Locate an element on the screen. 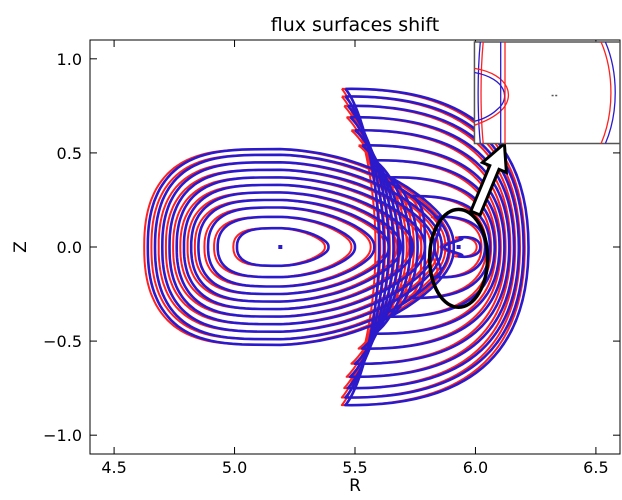 The image size is (622, 500). x-tick-label: 6.5 is located at coordinates (595, 467).